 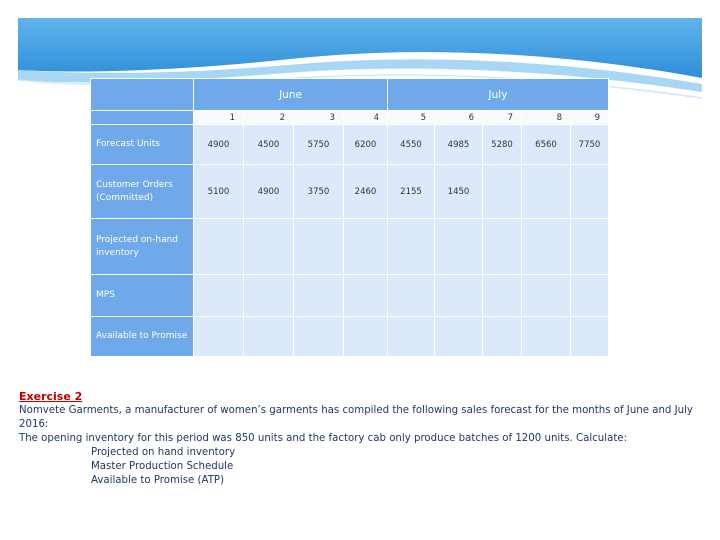 What do you see at coordinates (502, 117) in the screenshot?
I see `period-cell: 7` at bounding box center [502, 117].